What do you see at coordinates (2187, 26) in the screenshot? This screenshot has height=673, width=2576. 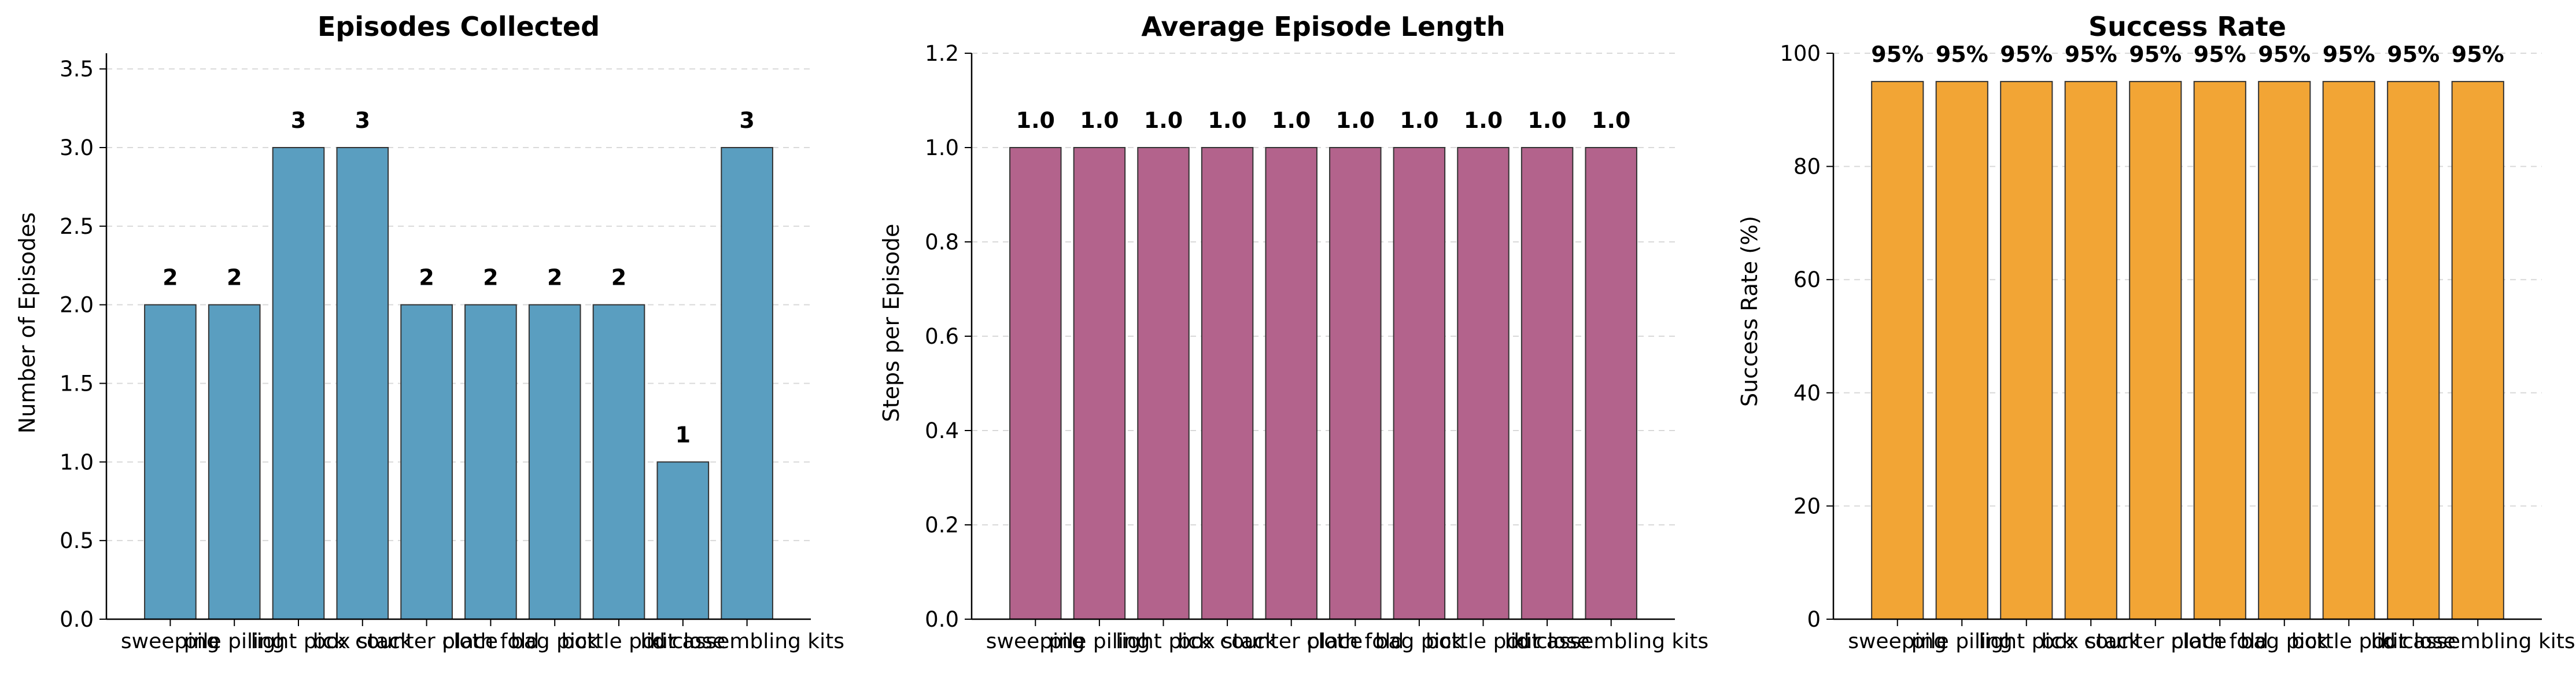 I see `chart-title: Success Rate` at bounding box center [2187, 26].